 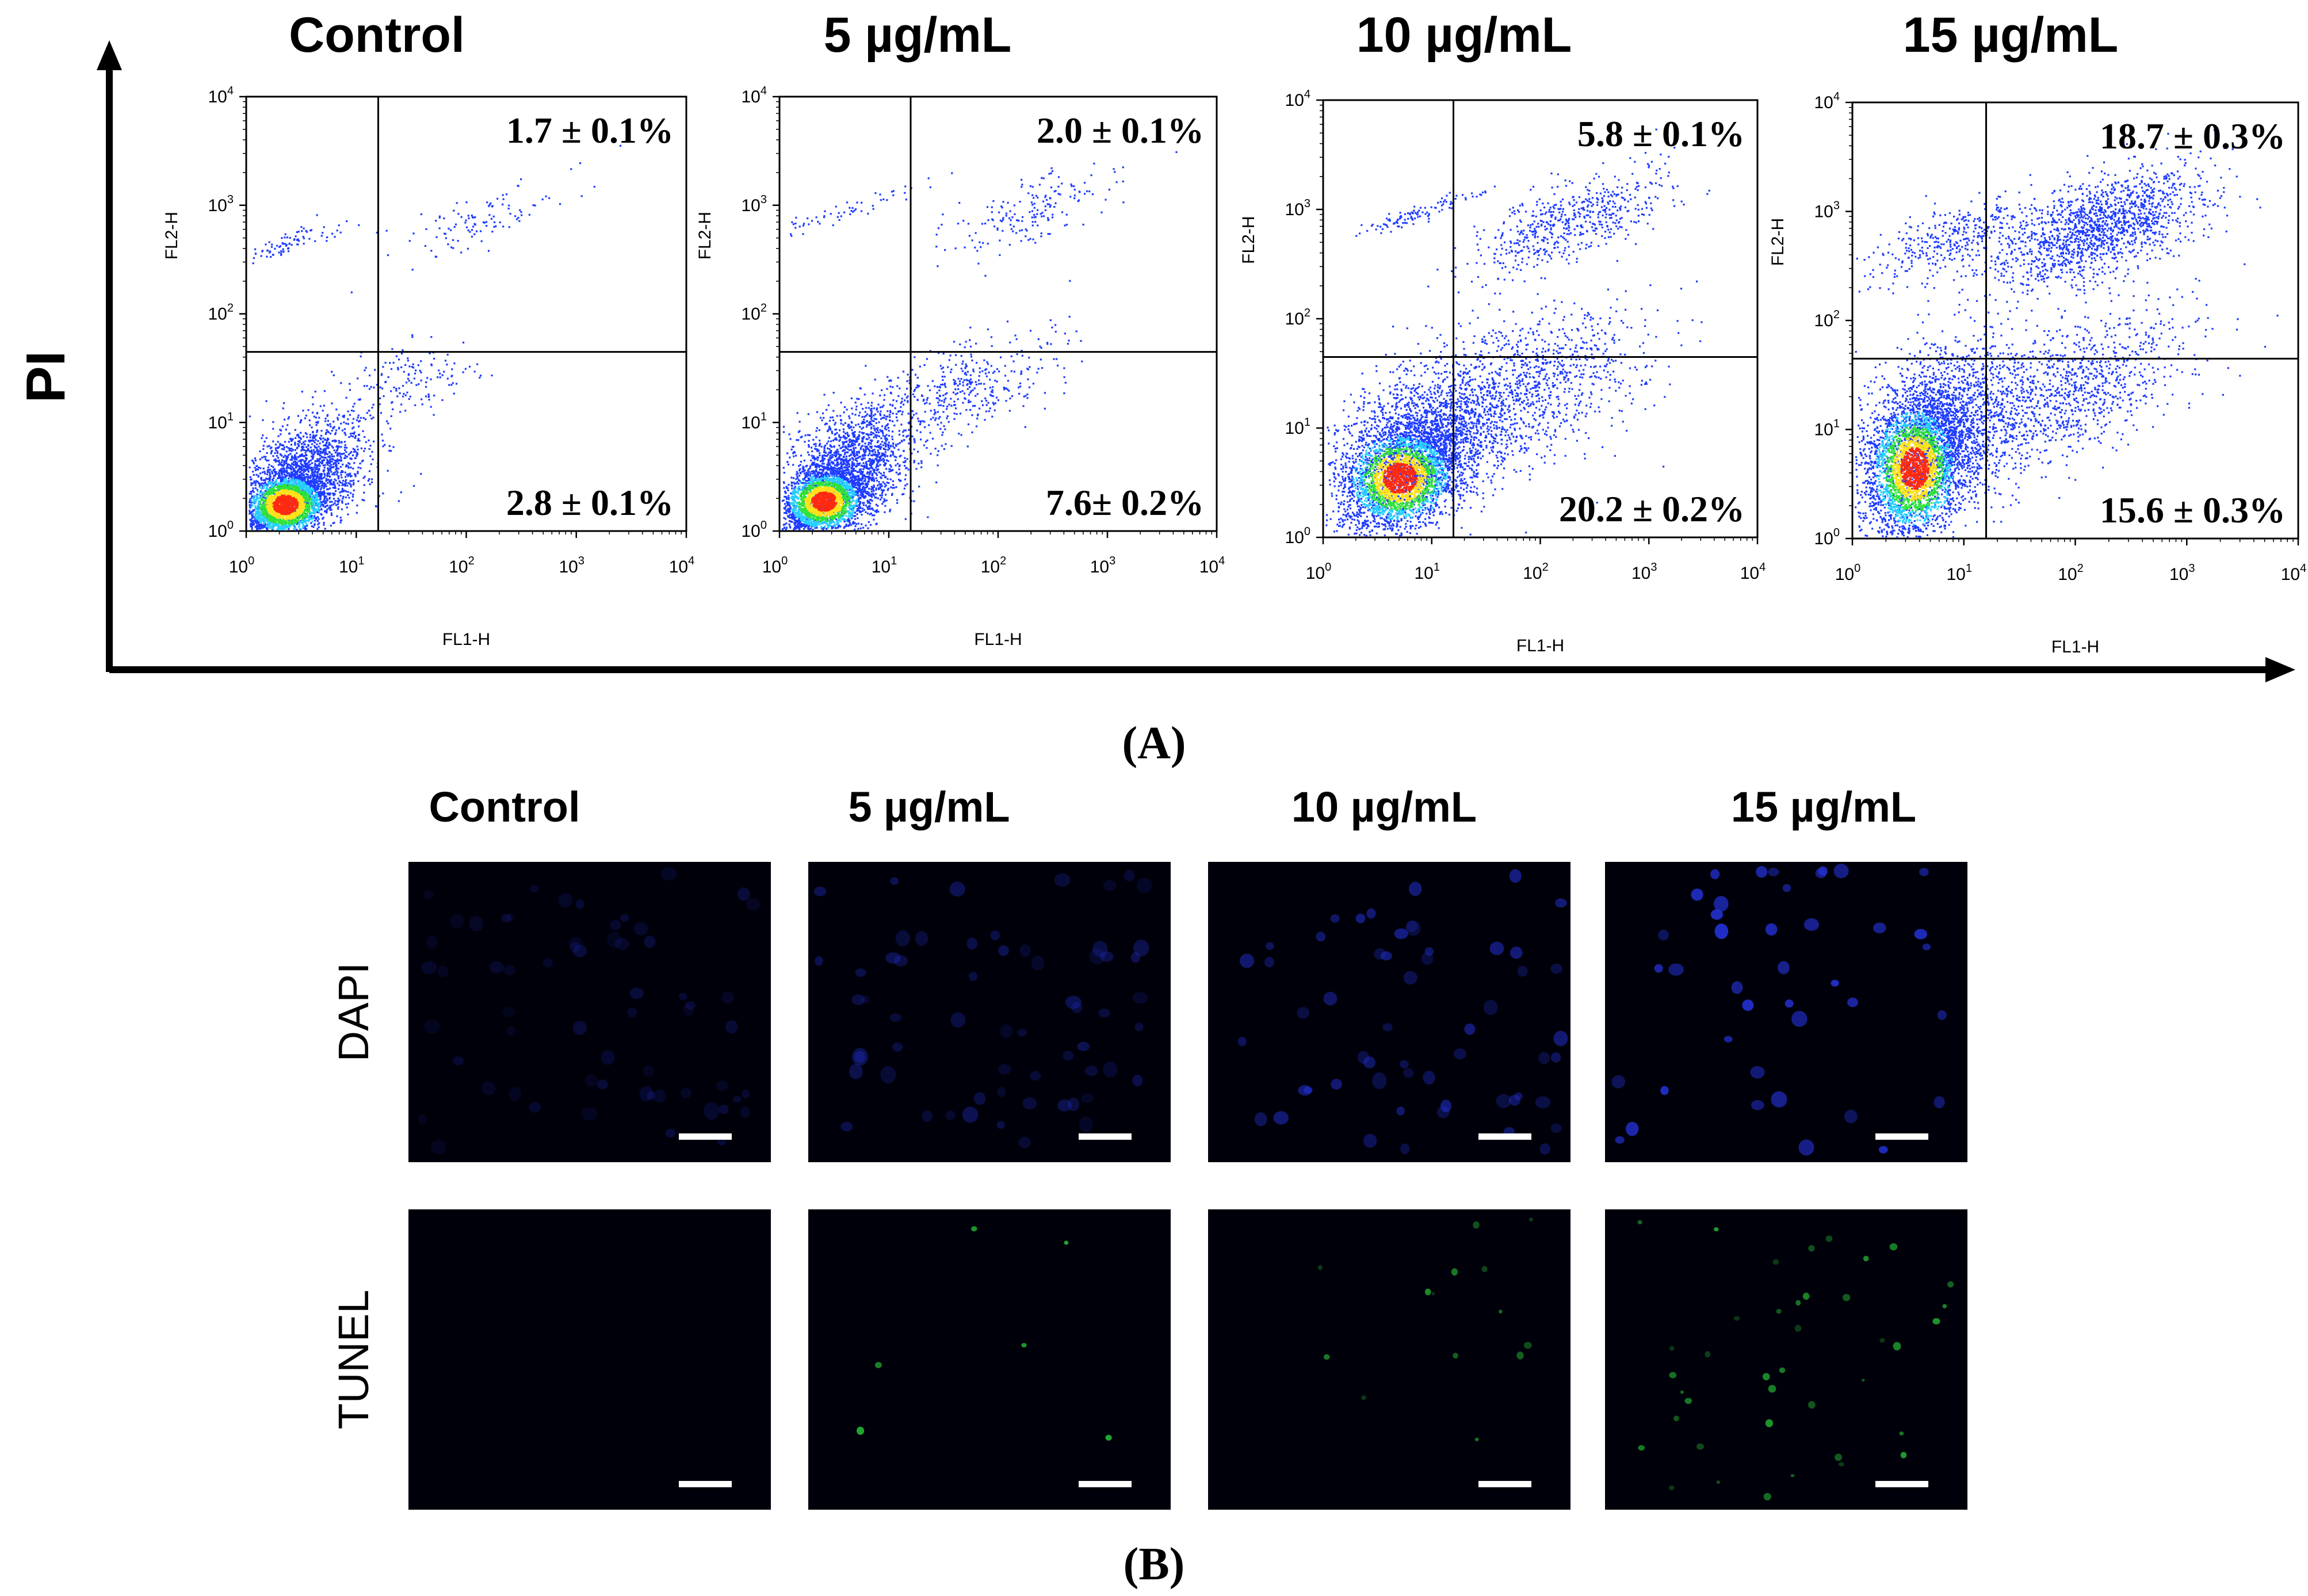 What do you see at coordinates (1848, 573) in the screenshot?
I see `x-tick-label: 100` at bounding box center [1848, 573].